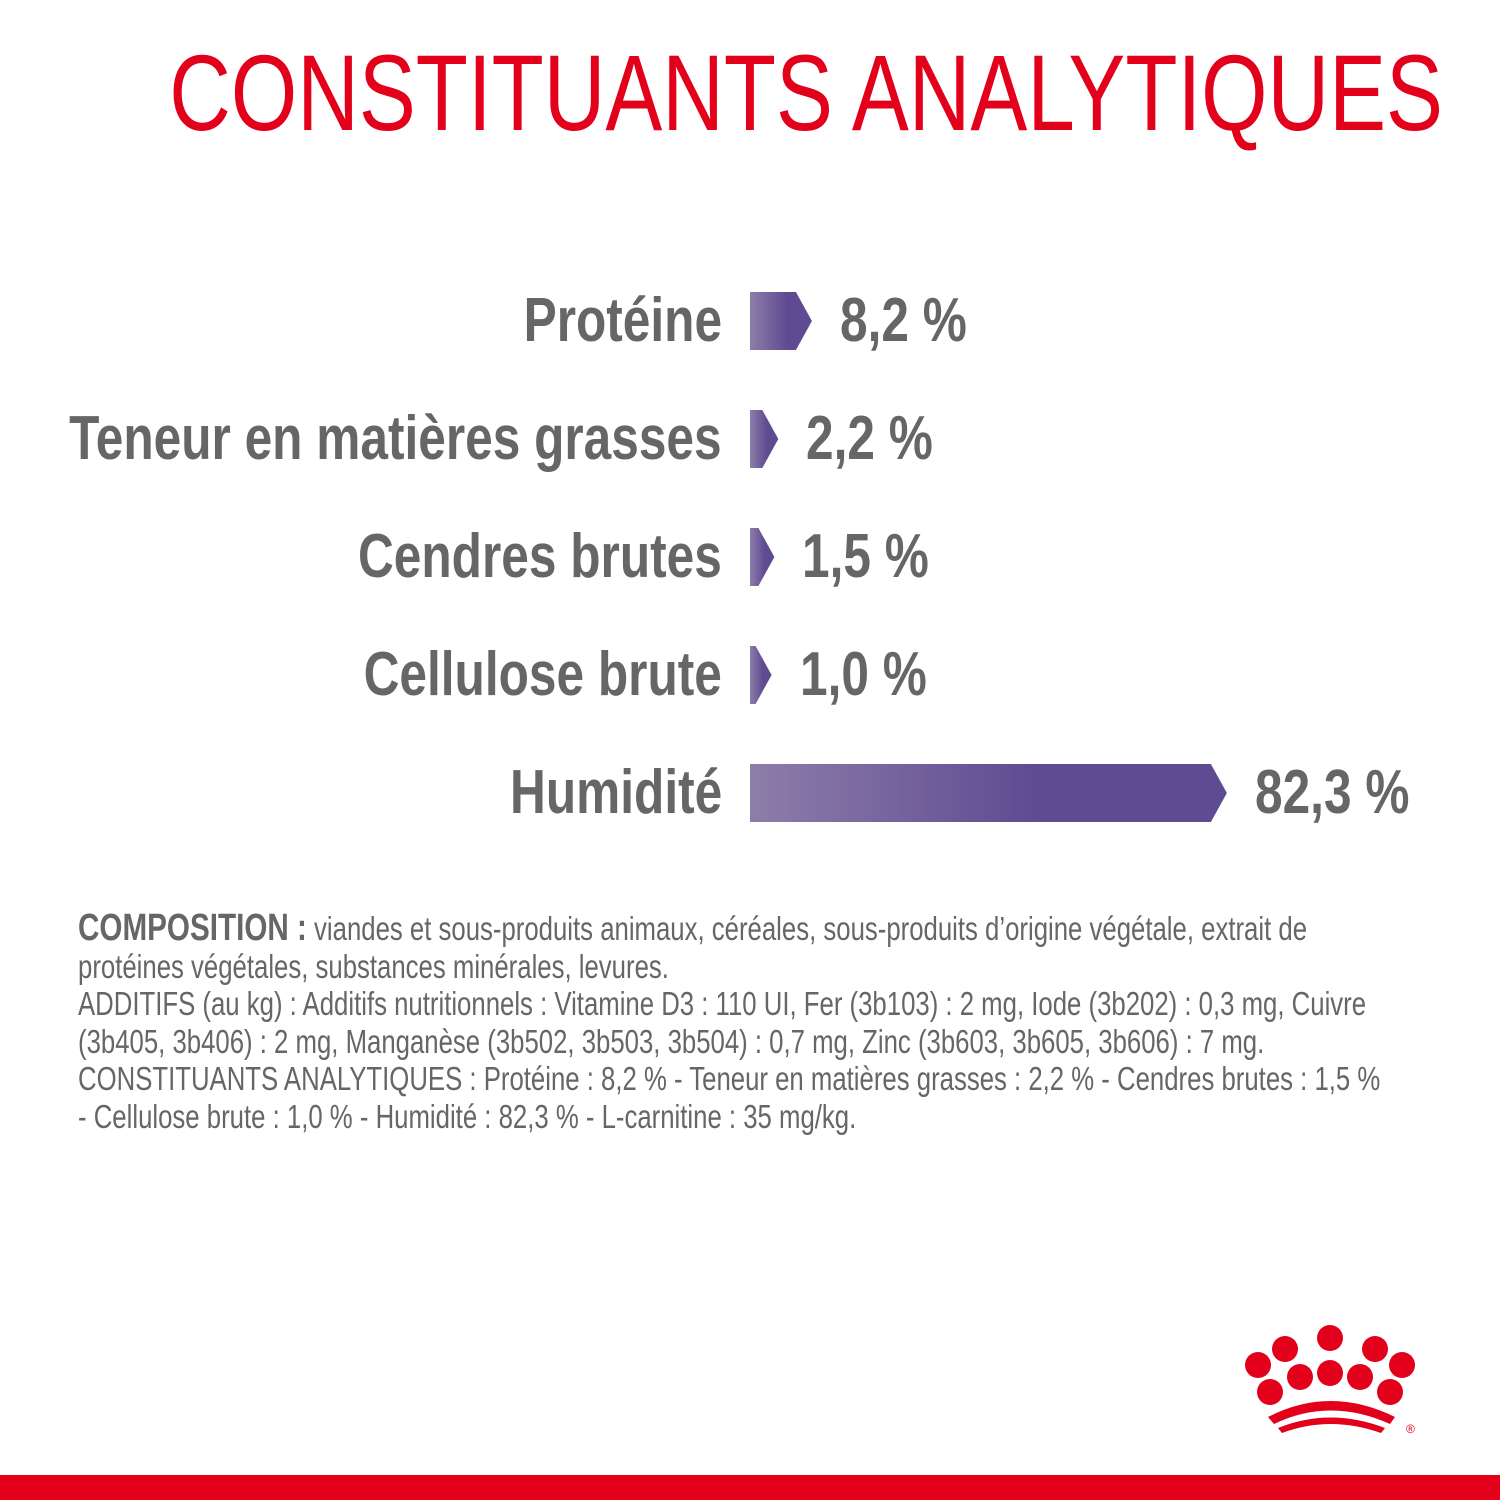 This screenshot has width=1500, height=1500. What do you see at coordinates (988, 557) in the screenshot?
I see `bars-layer` at bounding box center [988, 557].